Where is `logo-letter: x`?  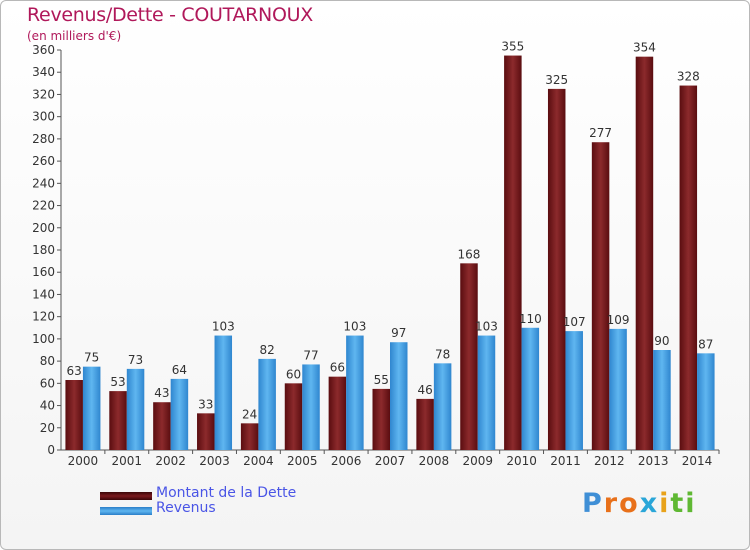
logo-letter: x is located at coordinates (649, 503).